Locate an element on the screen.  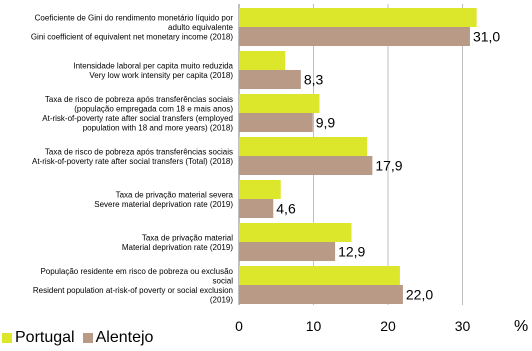
data-label-6: 22,0 is located at coordinates (419, 295).